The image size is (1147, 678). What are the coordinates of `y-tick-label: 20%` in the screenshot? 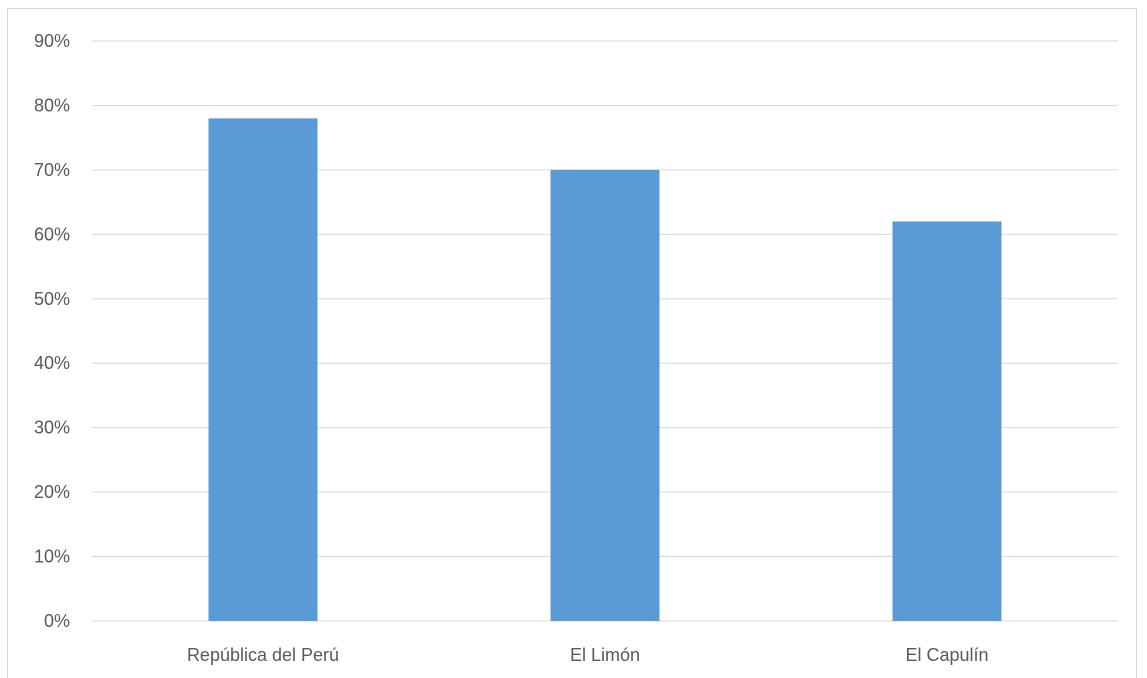 It's located at (52, 492).